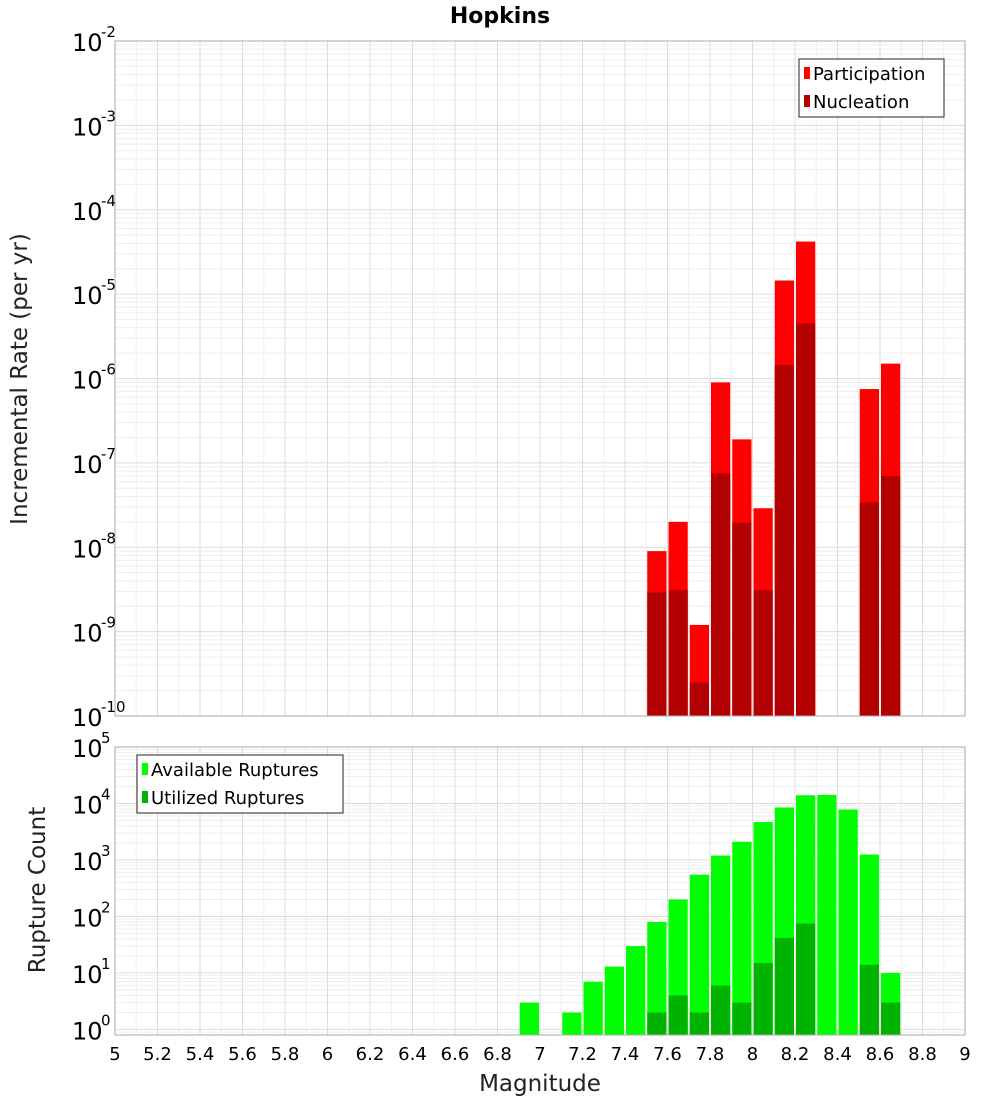 Image resolution: width=1000 pixels, height=1100 pixels. I want to click on bottom-y-tick-exponent: 4, so click(106, 795).